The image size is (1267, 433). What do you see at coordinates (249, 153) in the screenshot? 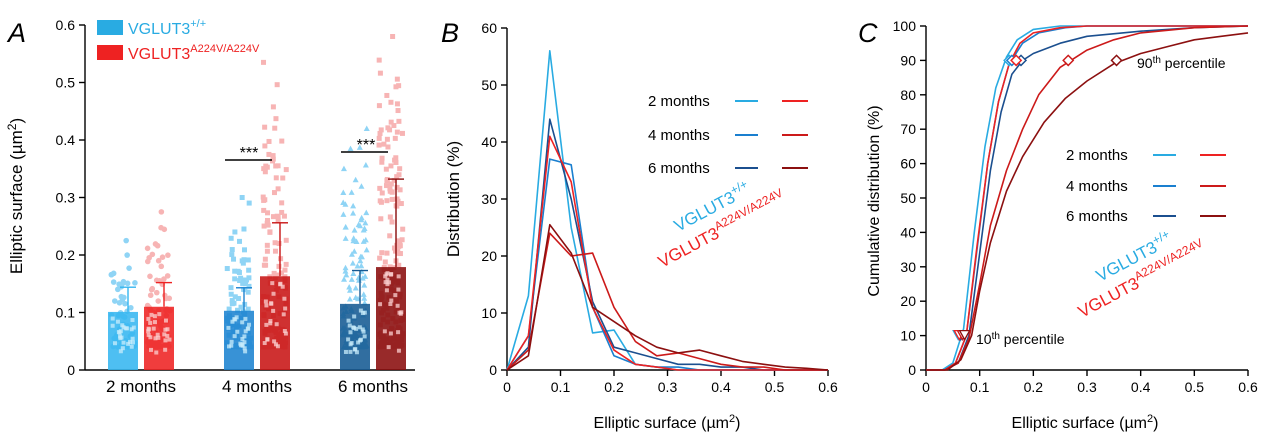
I see `sig-stars-4m: ***` at bounding box center [249, 153].